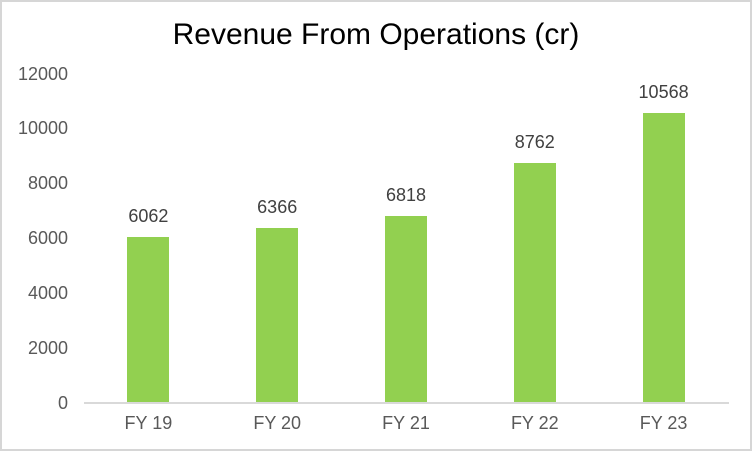  I want to click on x-axis-category-label: FY 22, so click(534, 423).